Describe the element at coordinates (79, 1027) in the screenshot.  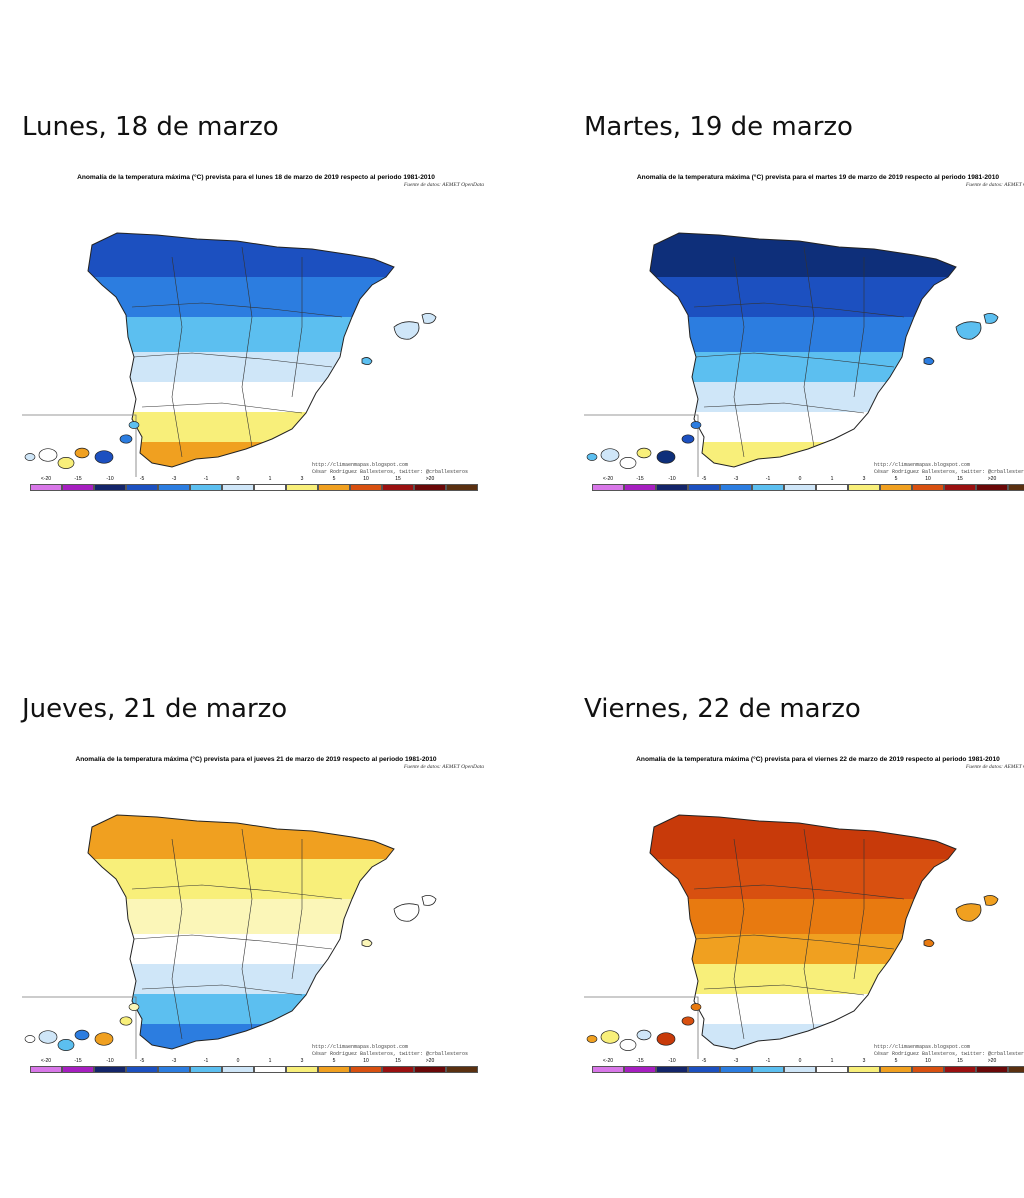
I see `canary-inset-frame` at that location.